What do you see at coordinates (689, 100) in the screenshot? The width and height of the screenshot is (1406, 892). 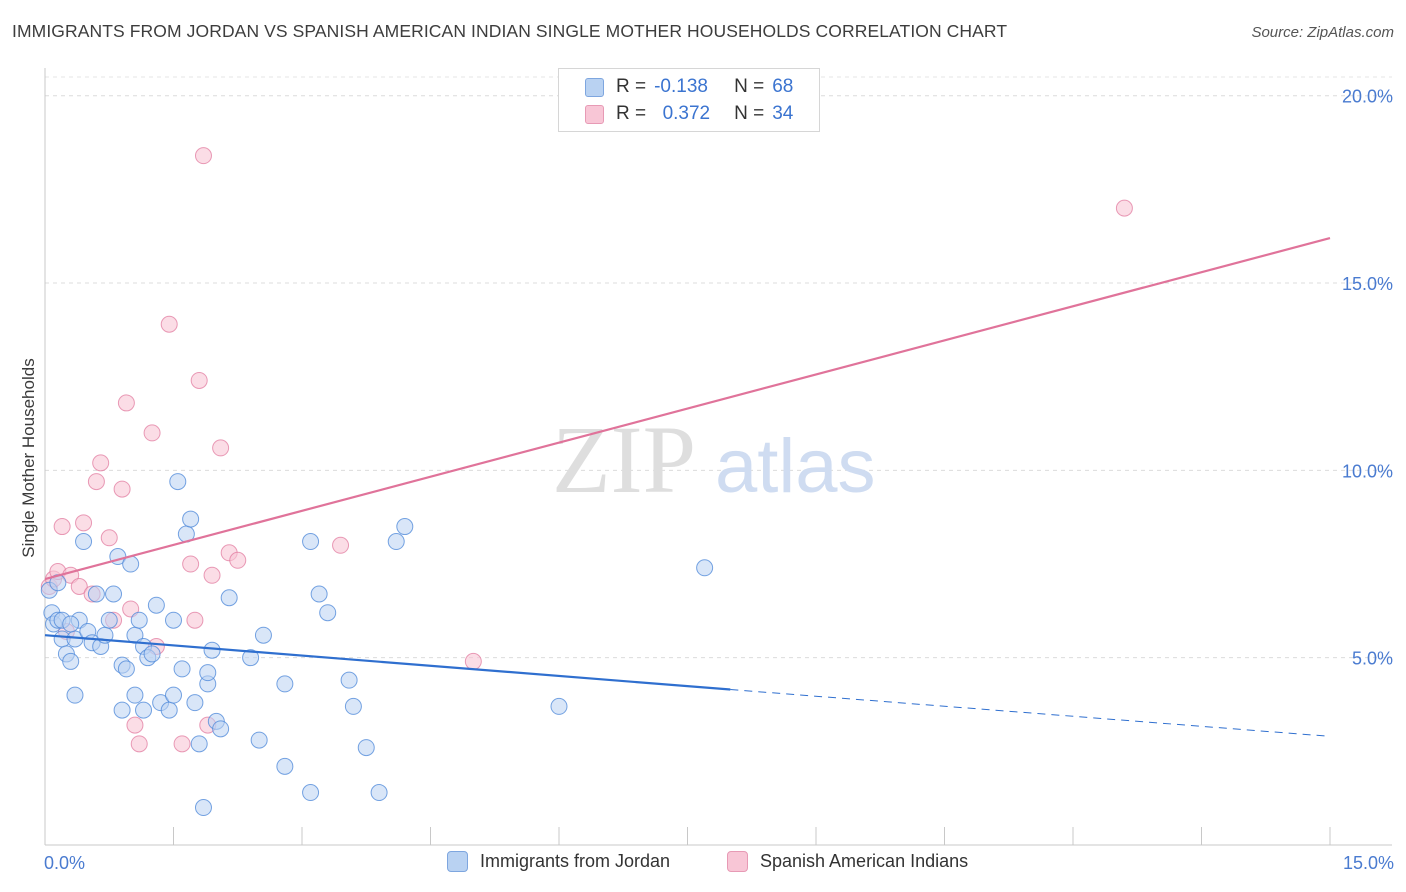 I see `correlation-legend: R = -0.138 N = 68 R = 0.372 N = 34` at bounding box center [689, 100].